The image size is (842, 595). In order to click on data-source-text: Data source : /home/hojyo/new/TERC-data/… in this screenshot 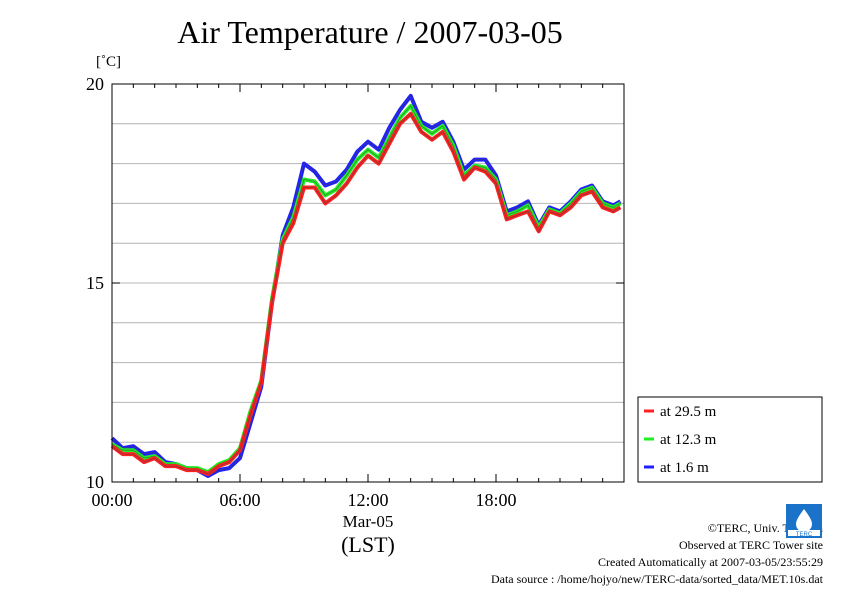, I will do `click(656, 579)`.